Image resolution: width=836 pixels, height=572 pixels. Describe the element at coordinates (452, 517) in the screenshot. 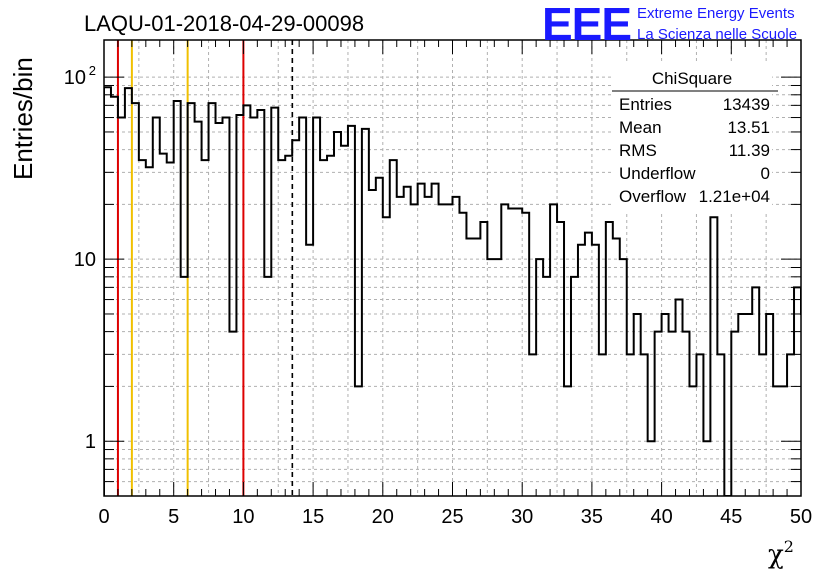

I see `x-tick-label: 25` at that location.